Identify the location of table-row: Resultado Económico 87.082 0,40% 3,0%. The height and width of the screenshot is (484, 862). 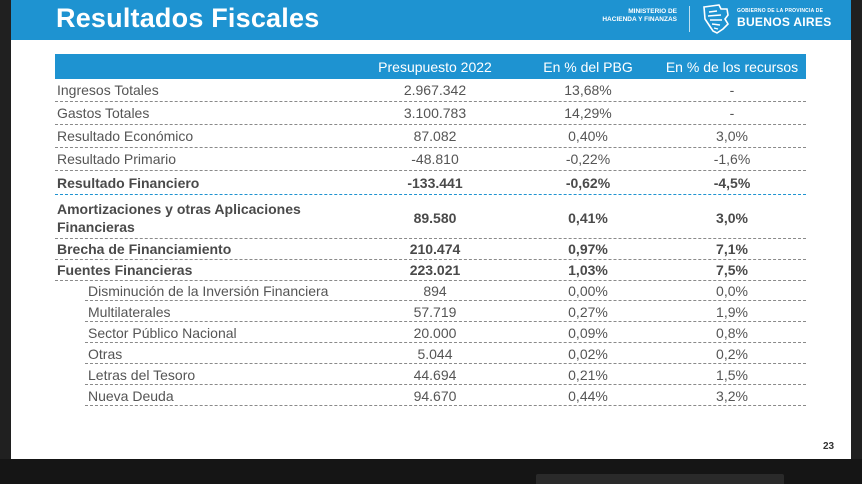
(430, 136).